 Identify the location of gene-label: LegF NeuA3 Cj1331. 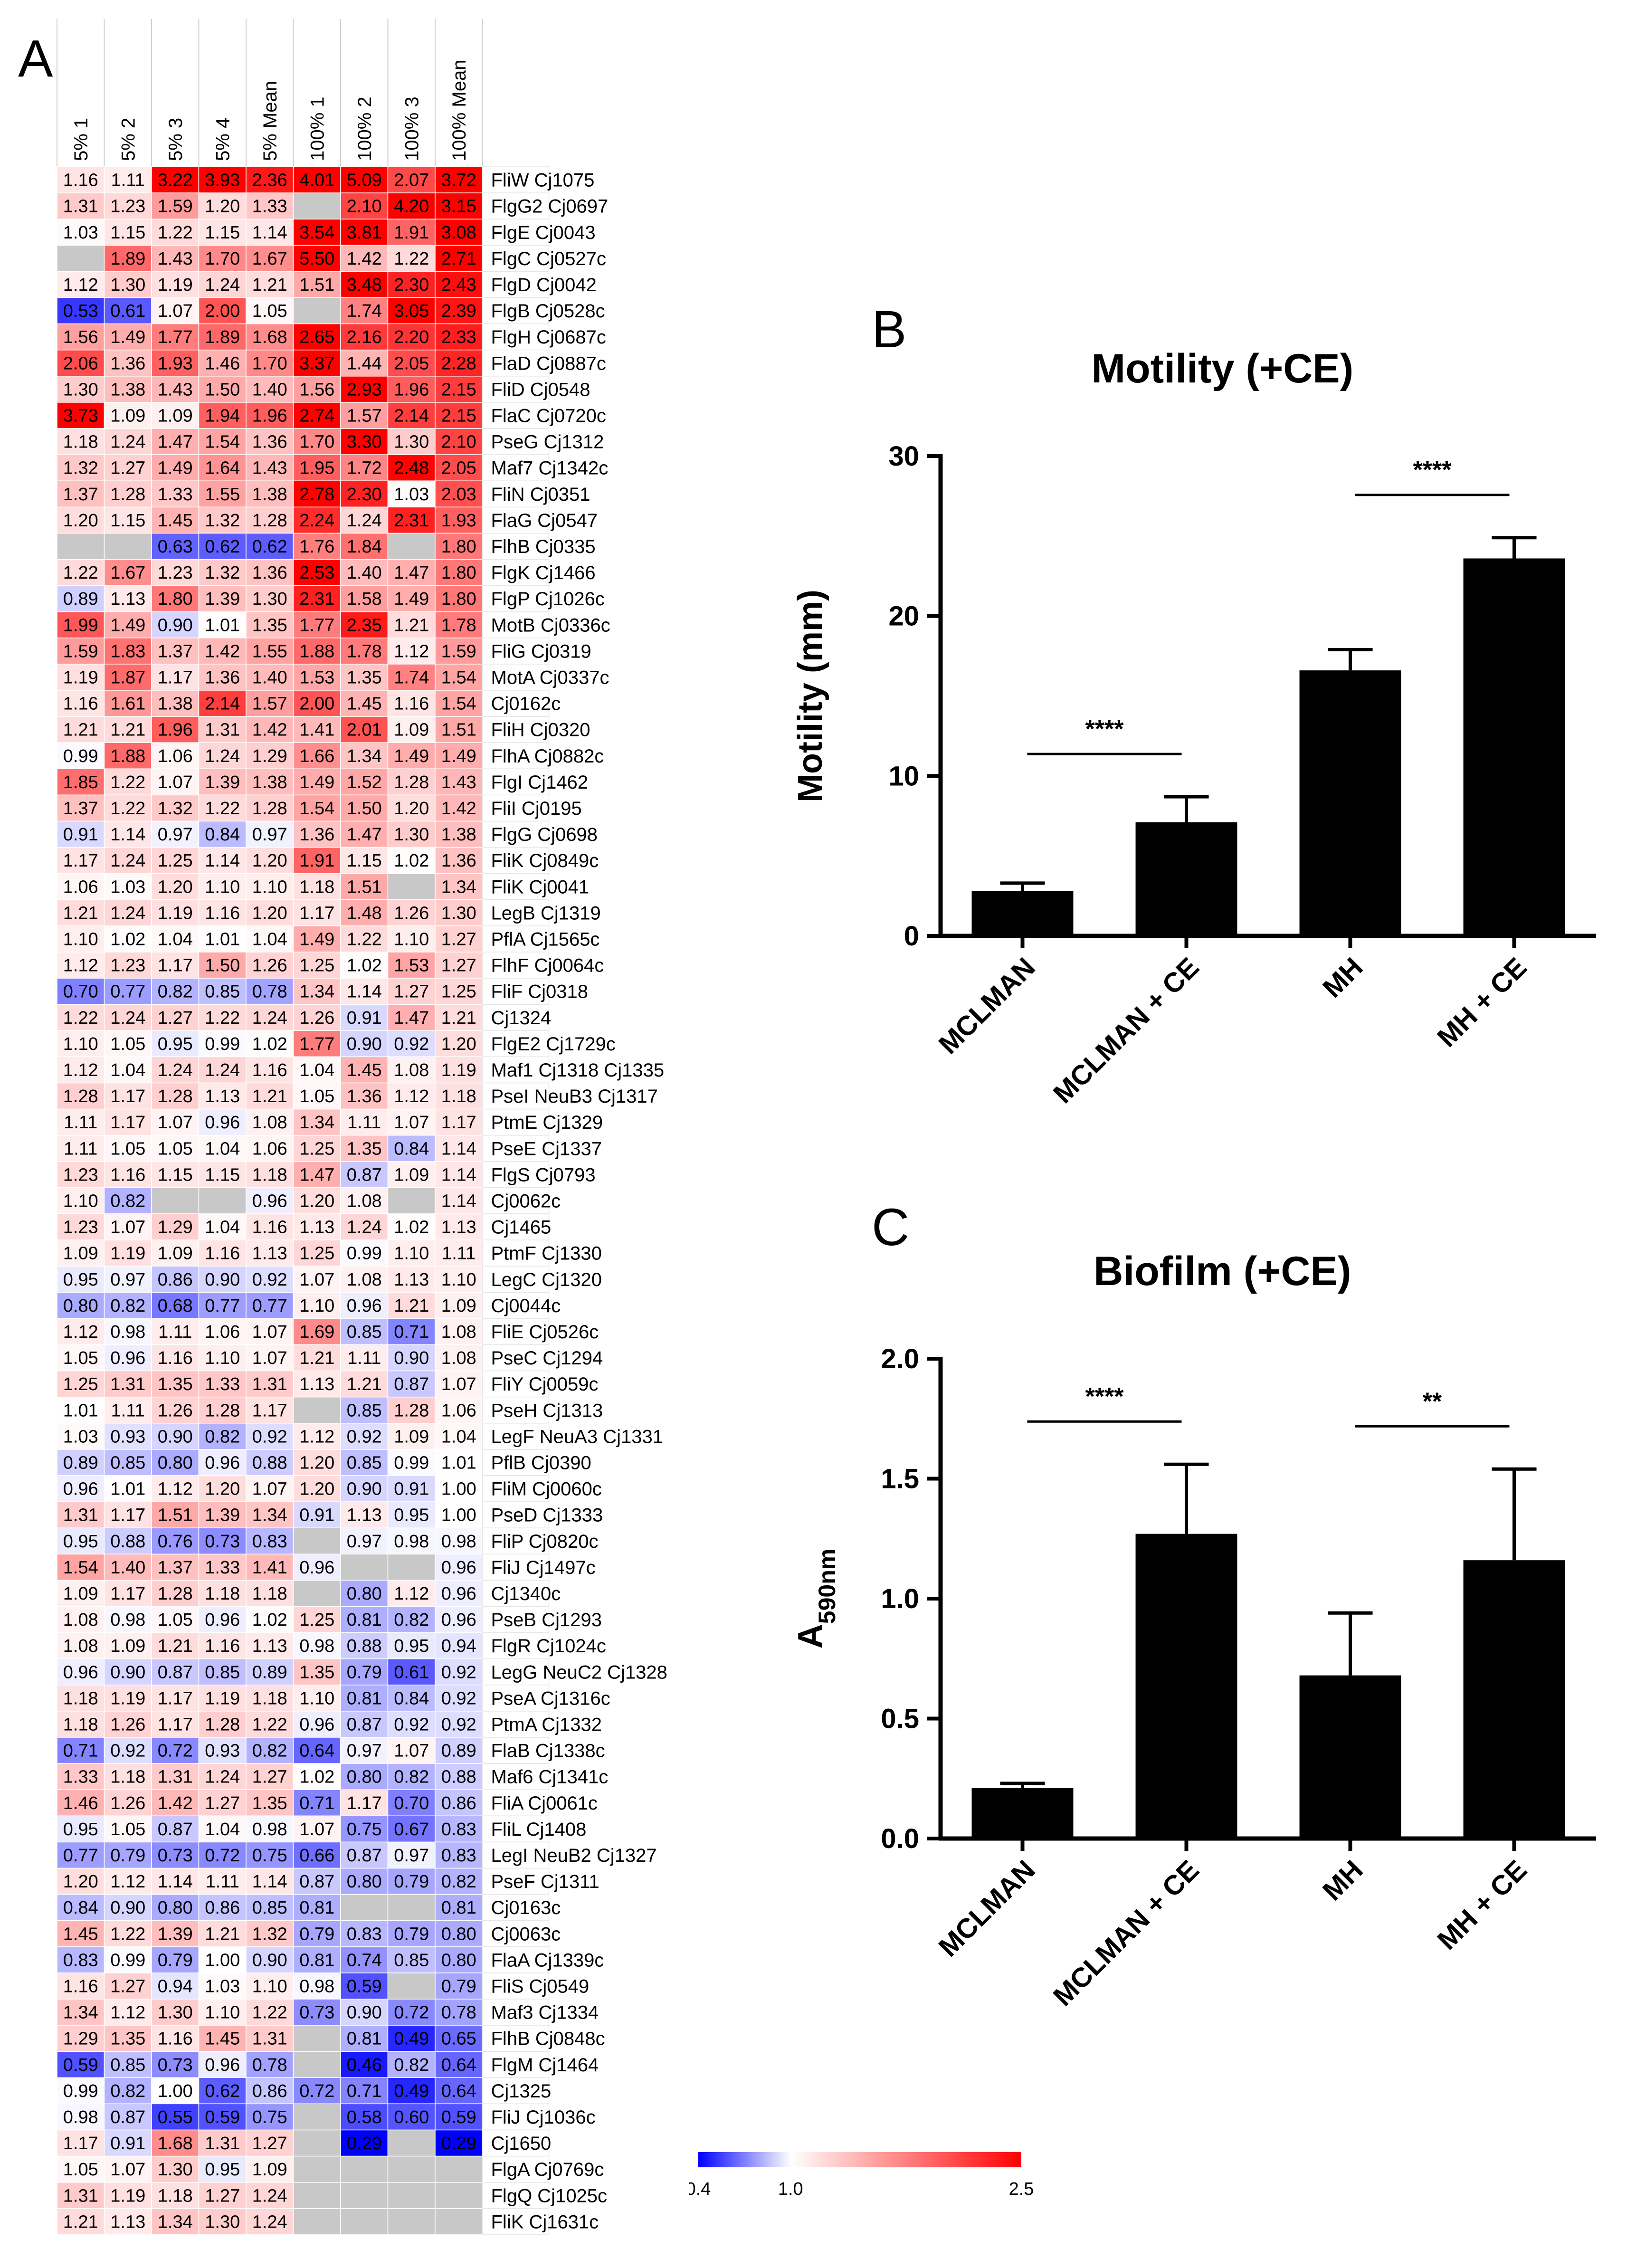
(577, 1436).